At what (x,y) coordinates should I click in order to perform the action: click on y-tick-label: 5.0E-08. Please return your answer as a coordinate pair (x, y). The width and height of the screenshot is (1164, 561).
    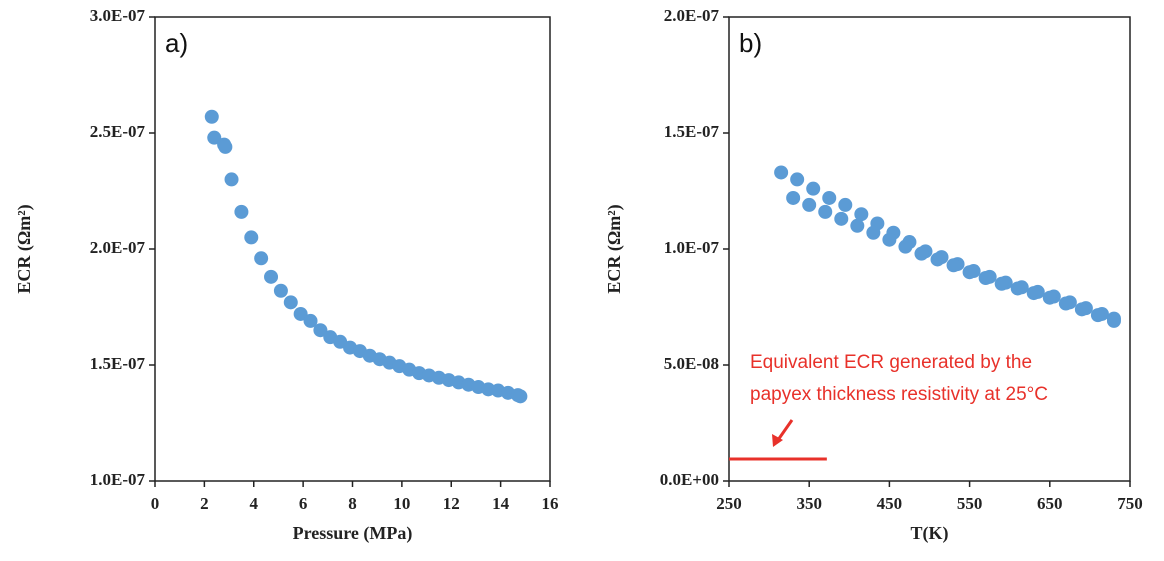
    Looking at the image, I should click on (691, 363).